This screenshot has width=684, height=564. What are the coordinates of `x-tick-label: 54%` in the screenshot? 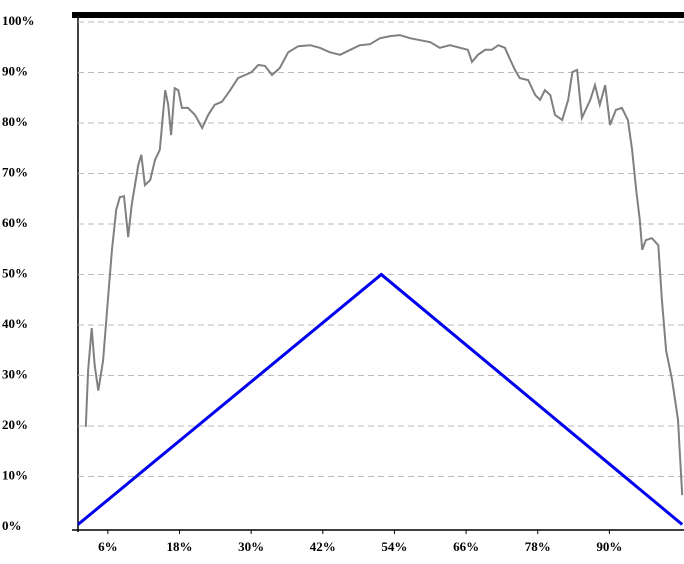 It's located at (394, 546).